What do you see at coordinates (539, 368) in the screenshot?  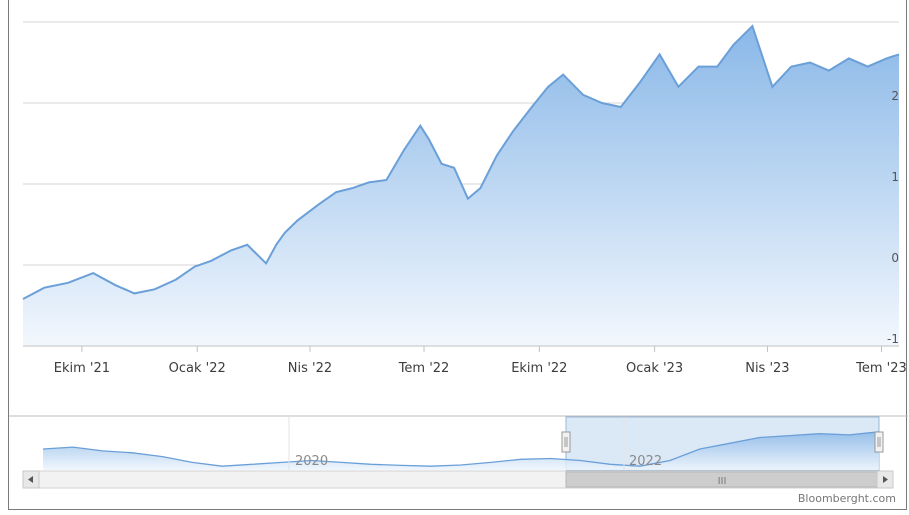 I see `x-tick-label: Ekim '22` at bounding box center [539, 368].